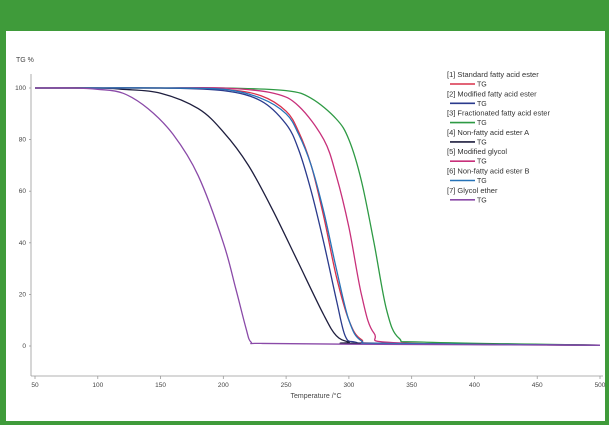 The image size is (609, 425). Describe the element at coordinates (411, 385) in the screenshot. I see `x-tick-label: 350` at that location.